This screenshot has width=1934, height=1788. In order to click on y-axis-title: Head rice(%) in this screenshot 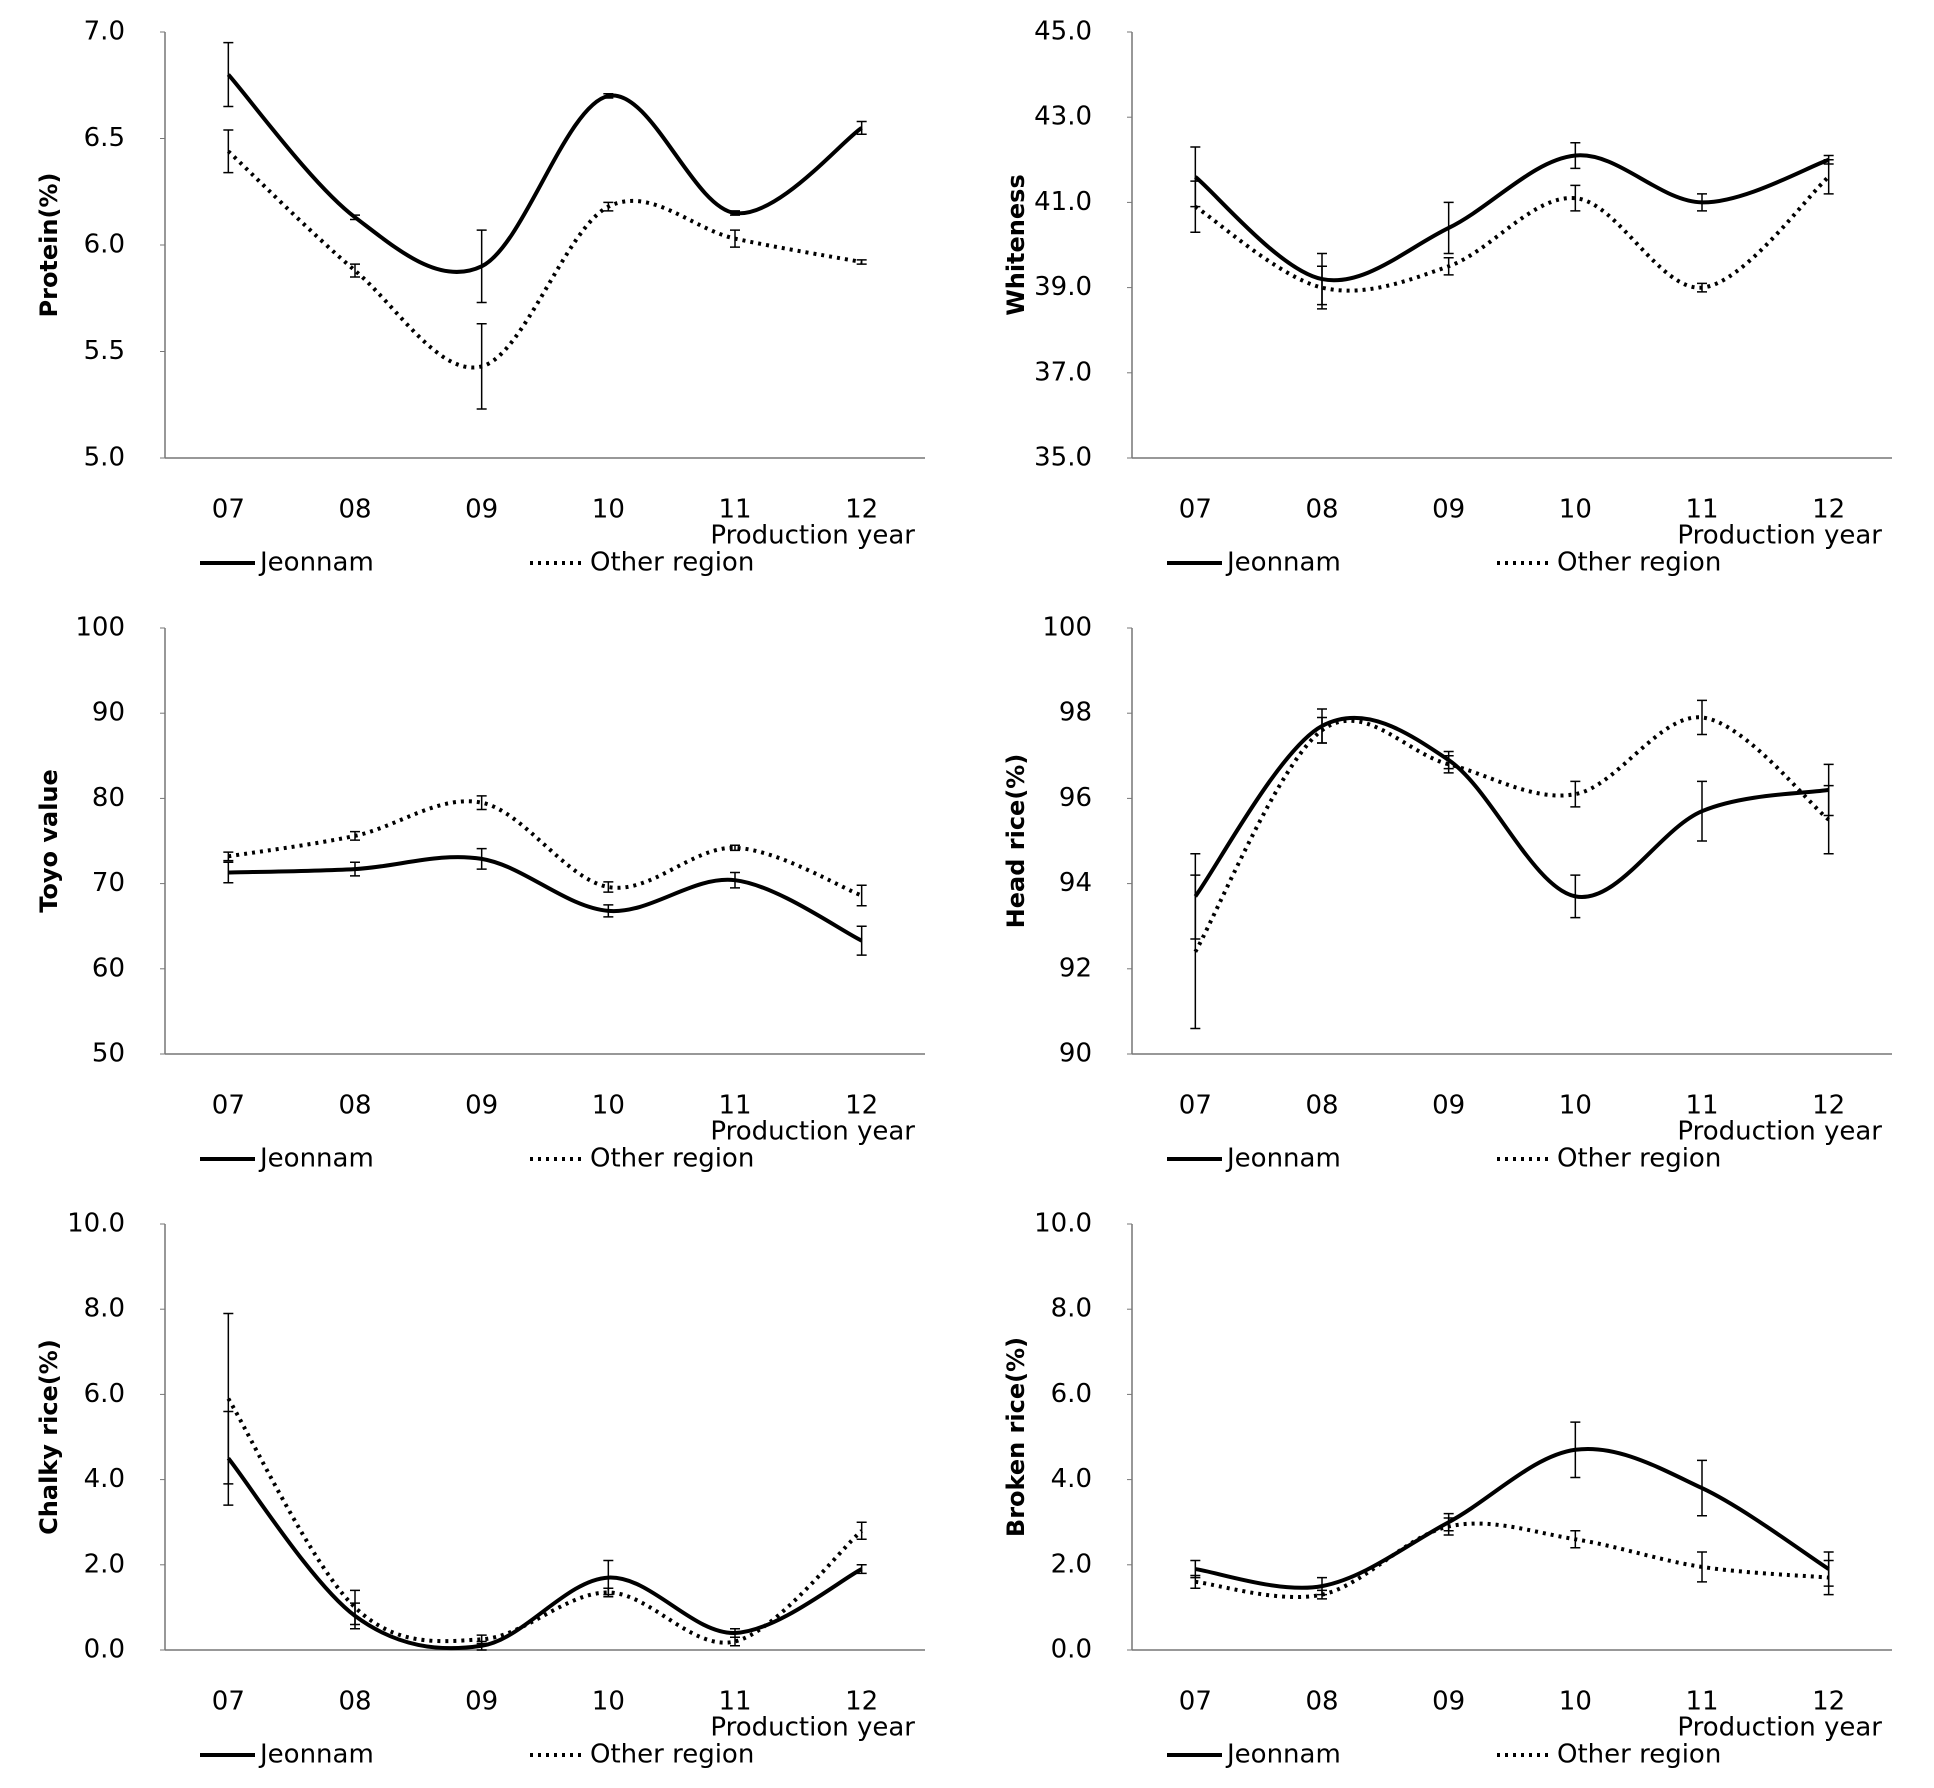, I will do `click(1016, 841)`.